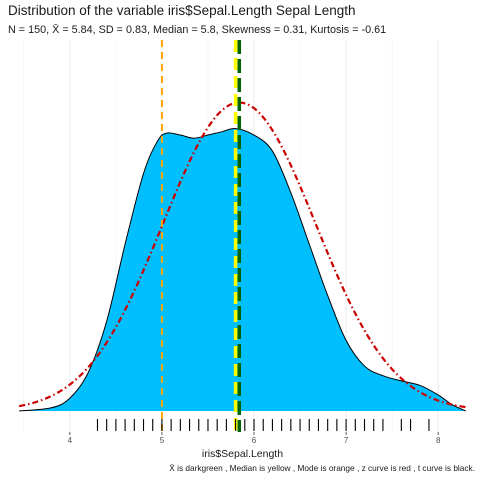 The image size is (480, 480). What do you see at coordinates (263, 425) in the screenshot?
I see `rug-layer` at bounding box center [263, 425].